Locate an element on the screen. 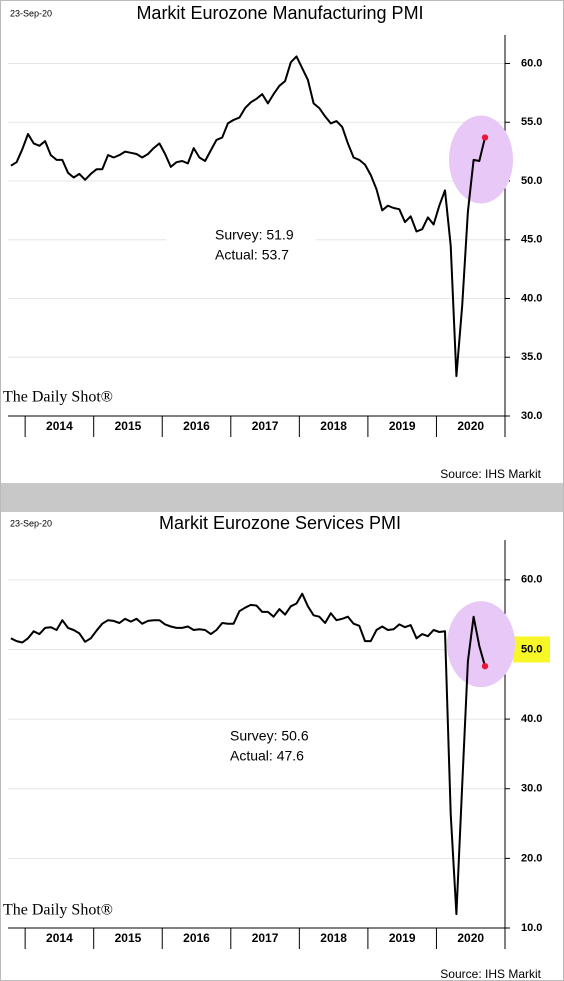  y-tick-label: 55.0 is located at coordinates (531, 122).